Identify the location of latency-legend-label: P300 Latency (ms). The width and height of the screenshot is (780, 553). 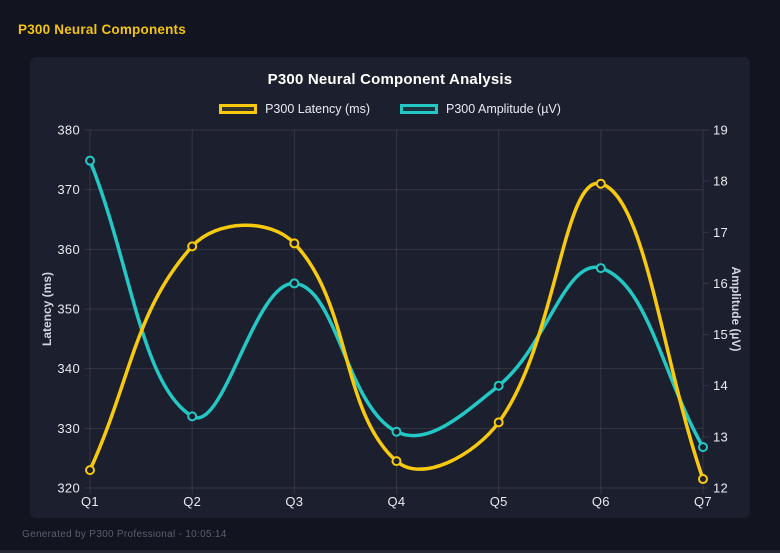
(317, 109).